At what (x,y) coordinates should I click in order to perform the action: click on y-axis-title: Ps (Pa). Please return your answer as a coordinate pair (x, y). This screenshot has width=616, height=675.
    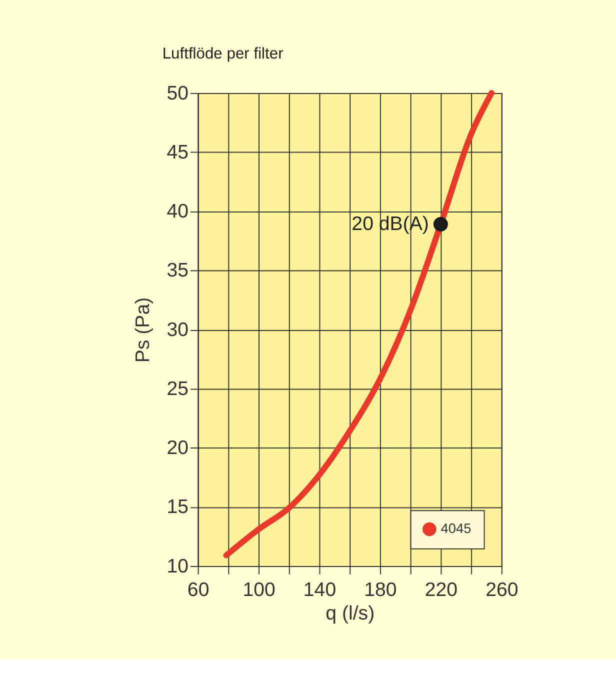
    Looking at the image, I should click on (143, 330).